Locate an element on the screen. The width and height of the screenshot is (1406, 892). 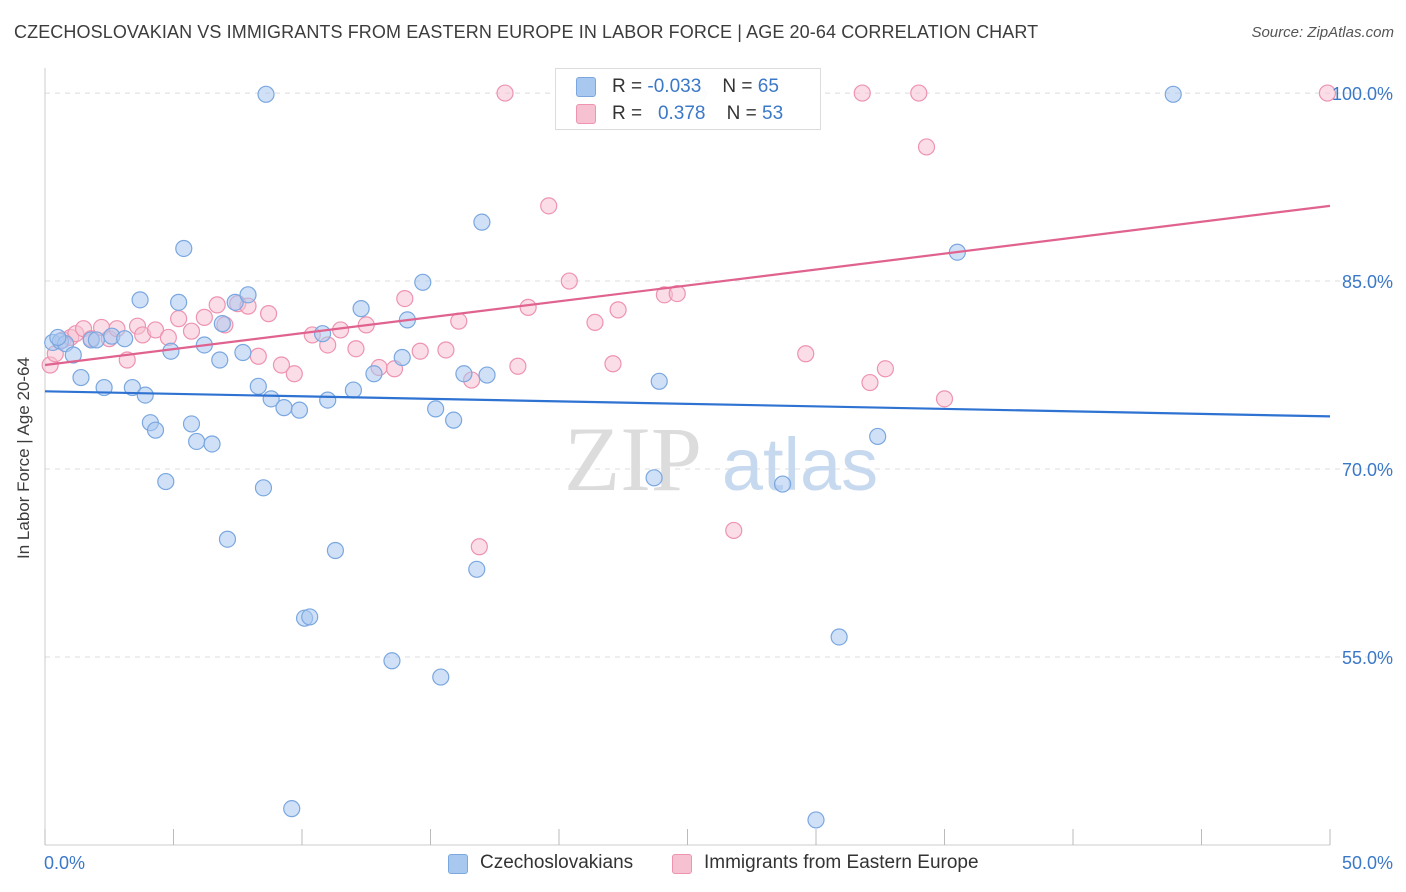
legend-swatch-pink is located at coordinates (586, 114).